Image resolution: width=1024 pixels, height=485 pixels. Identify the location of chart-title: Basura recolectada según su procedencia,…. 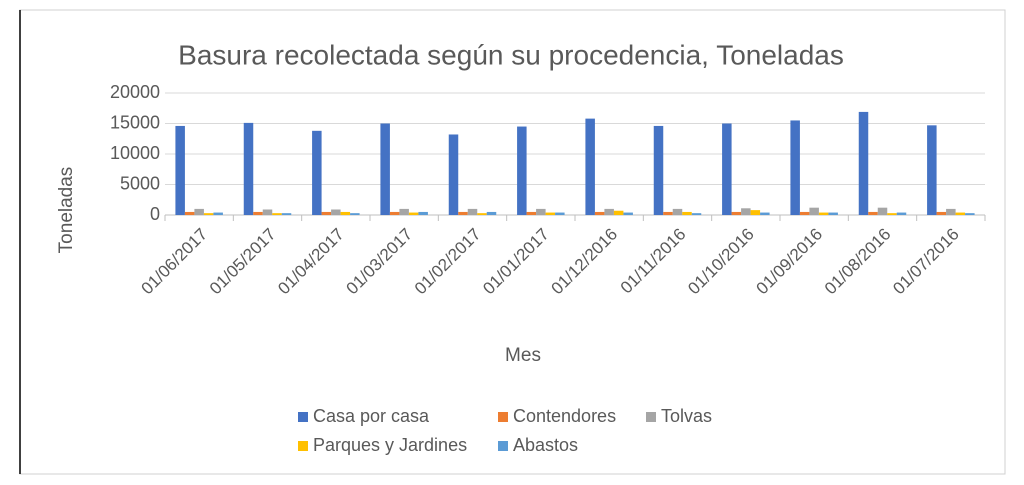
(511, 54).